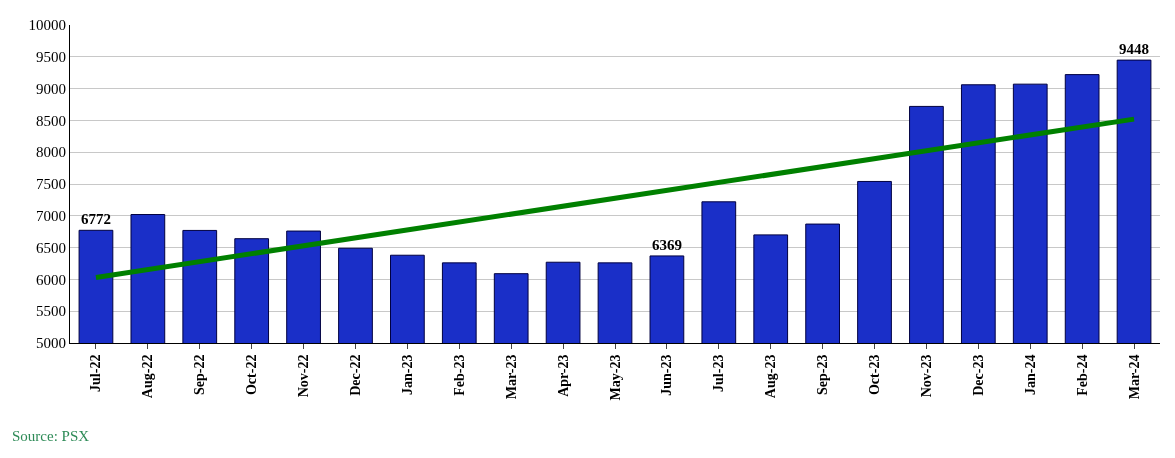  What do you see at coordinates (95, 219) in the screenshot?
I see `data-label: 6772` at bounding box center [95, 219].